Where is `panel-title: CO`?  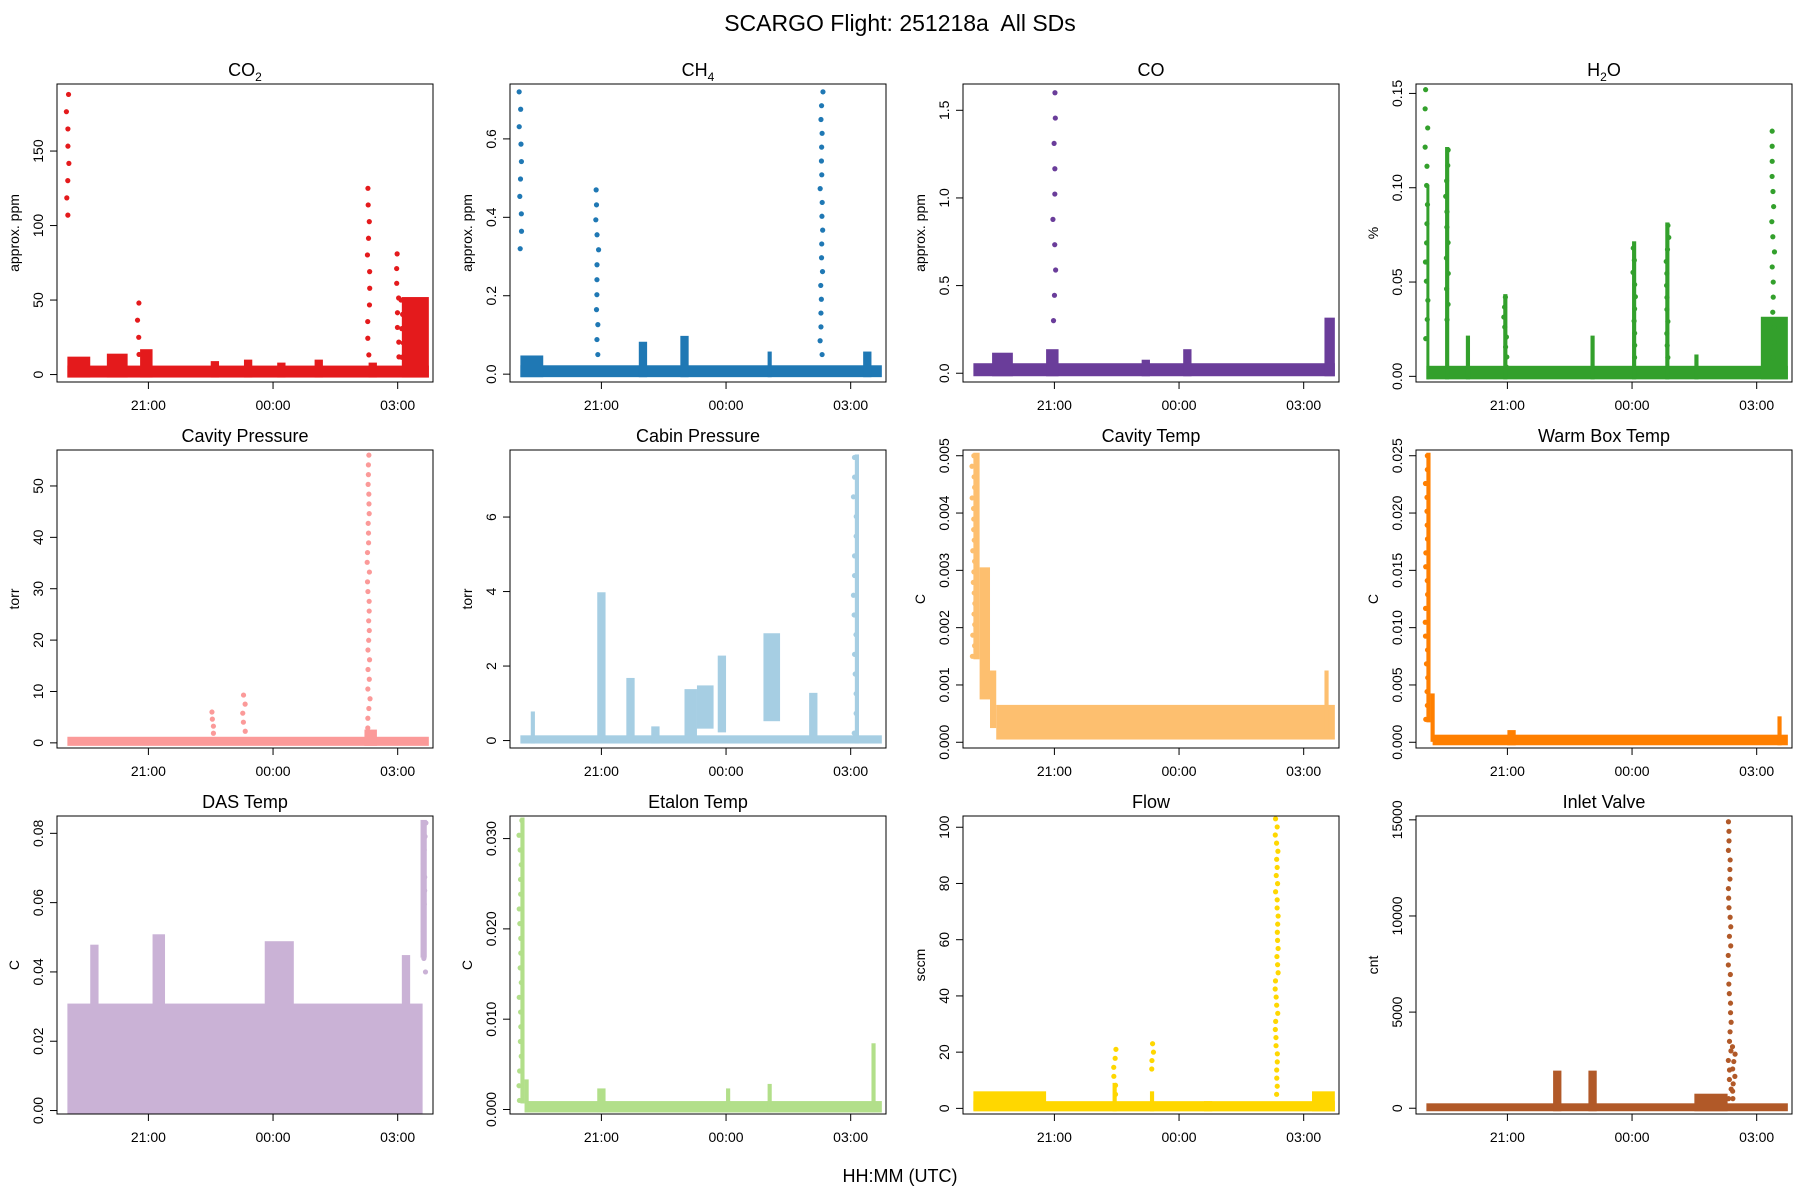
panel-title: CO is located at coordinates (1151, 70).